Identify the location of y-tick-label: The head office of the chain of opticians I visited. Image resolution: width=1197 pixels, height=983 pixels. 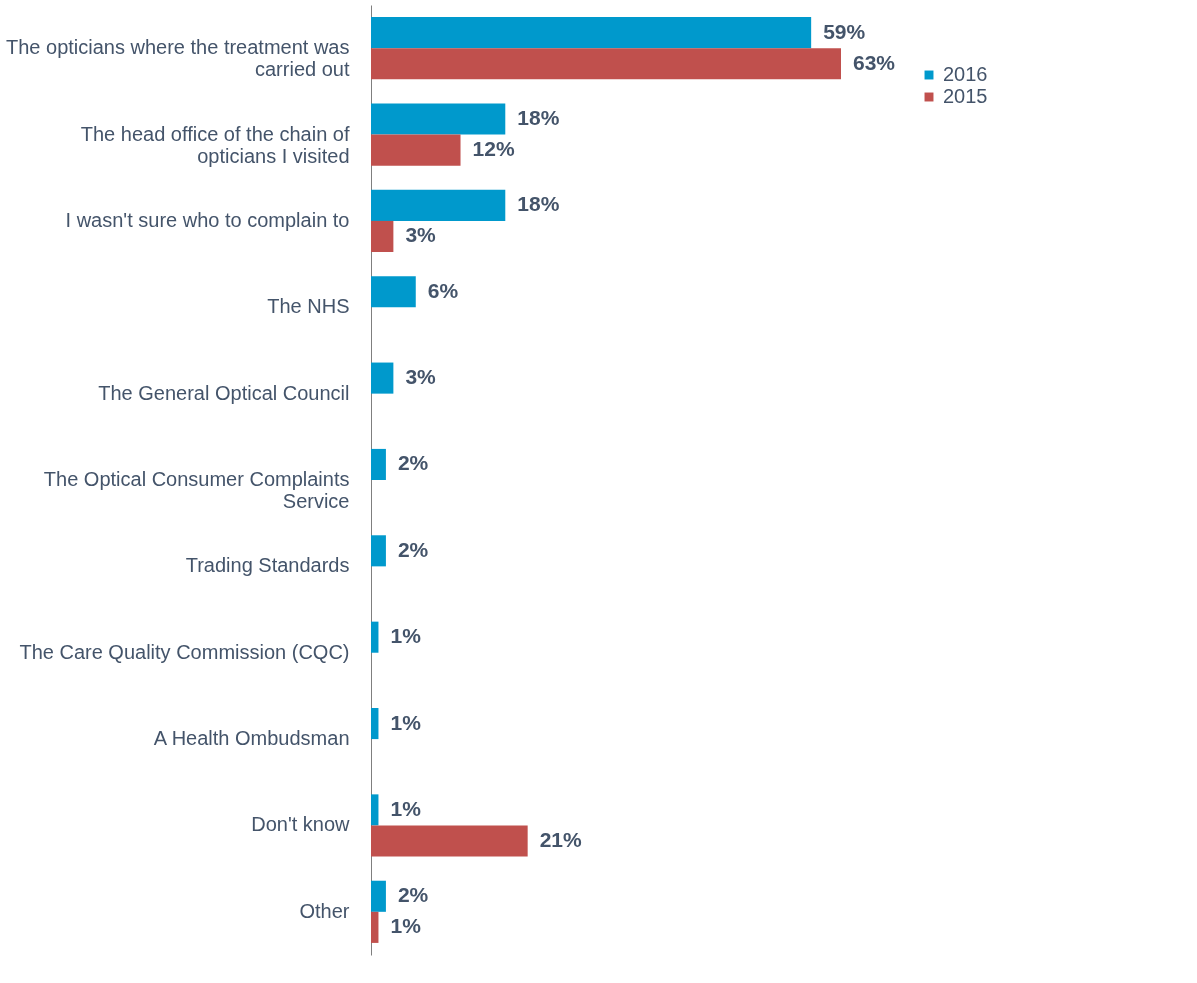
(215, 144).